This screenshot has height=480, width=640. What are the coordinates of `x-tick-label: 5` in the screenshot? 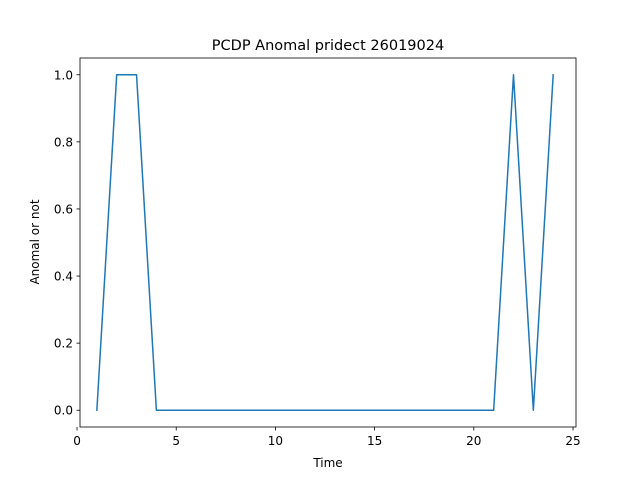 It's located at (176, 441).